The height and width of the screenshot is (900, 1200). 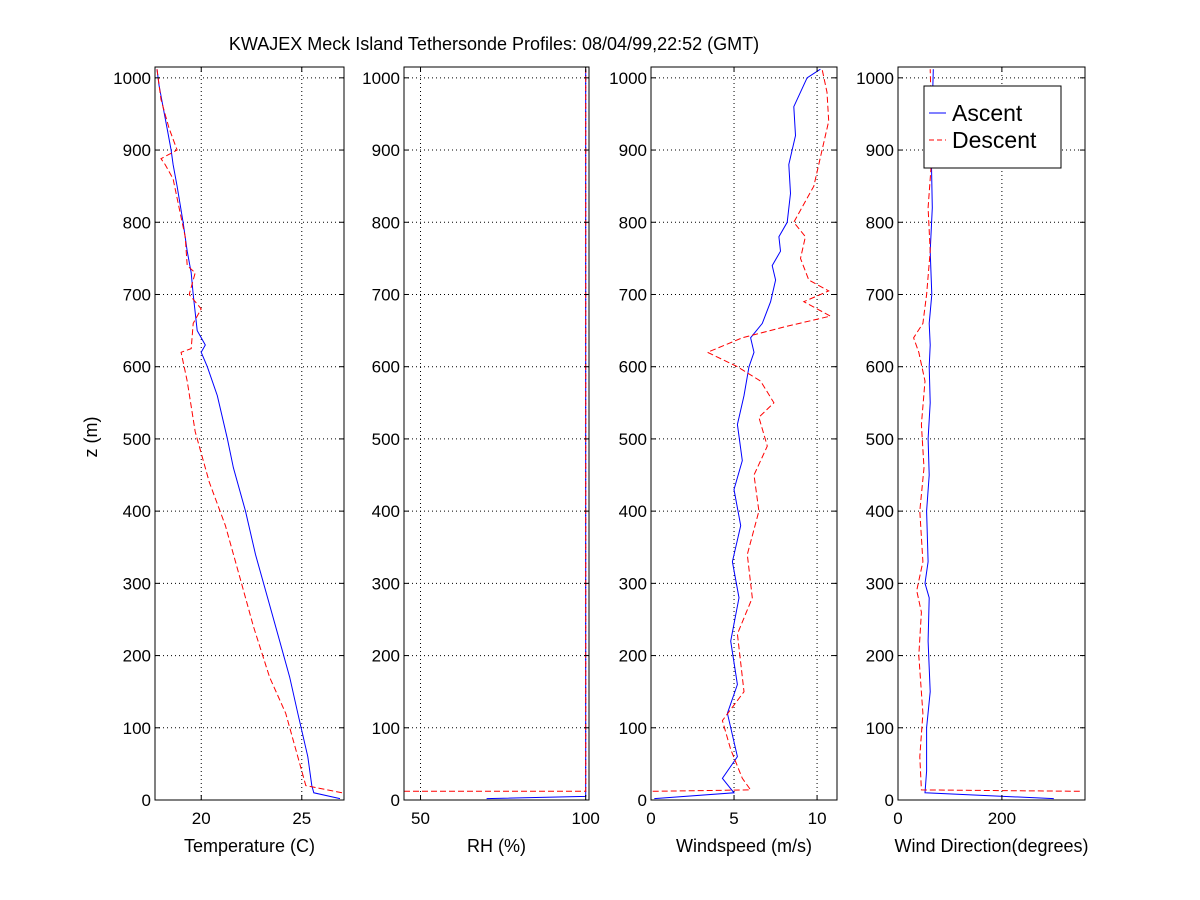 I want to click on x-tick-label: 20, so click(x=201, y=818).